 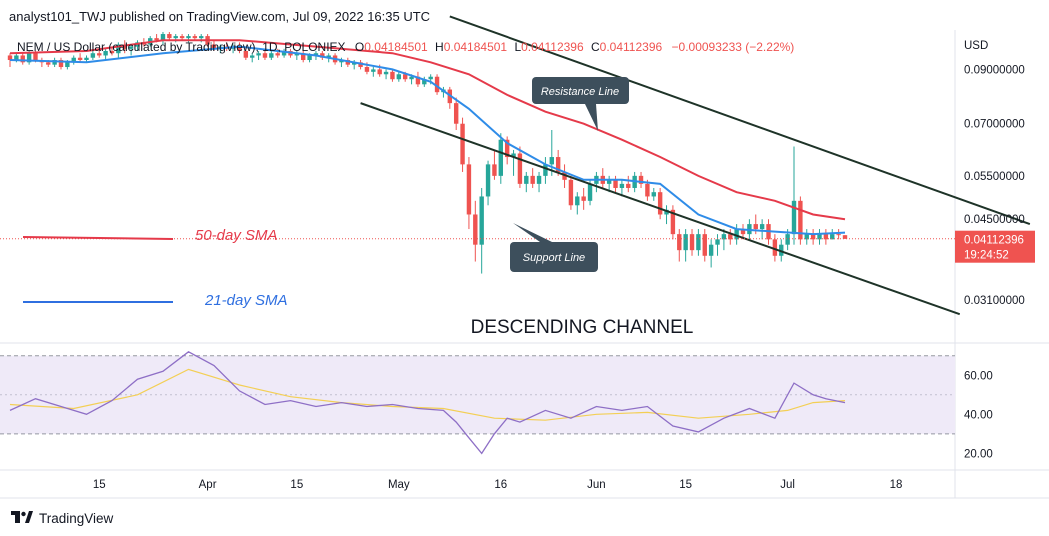 I want to click on tradingview-logo-icon, so click(x=22, y=518).